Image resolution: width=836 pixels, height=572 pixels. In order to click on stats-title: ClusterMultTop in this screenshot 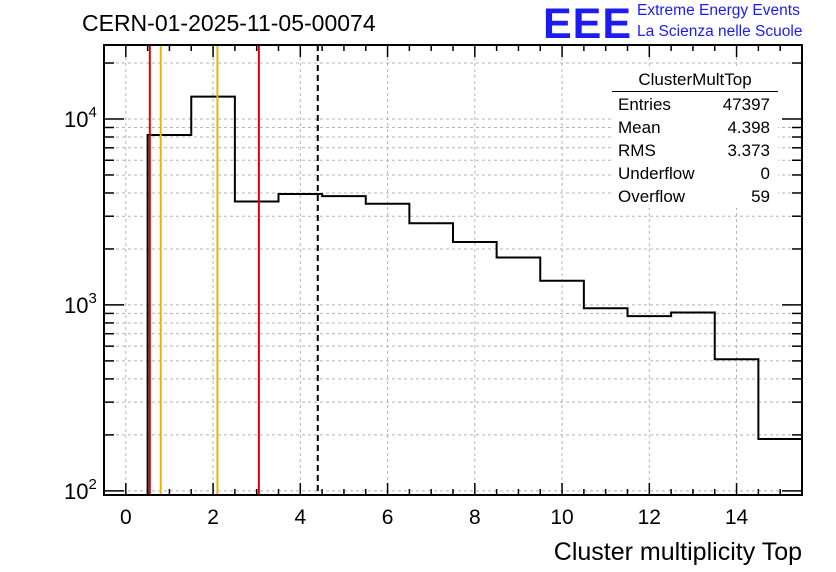, I will do `click(695, 80)`.